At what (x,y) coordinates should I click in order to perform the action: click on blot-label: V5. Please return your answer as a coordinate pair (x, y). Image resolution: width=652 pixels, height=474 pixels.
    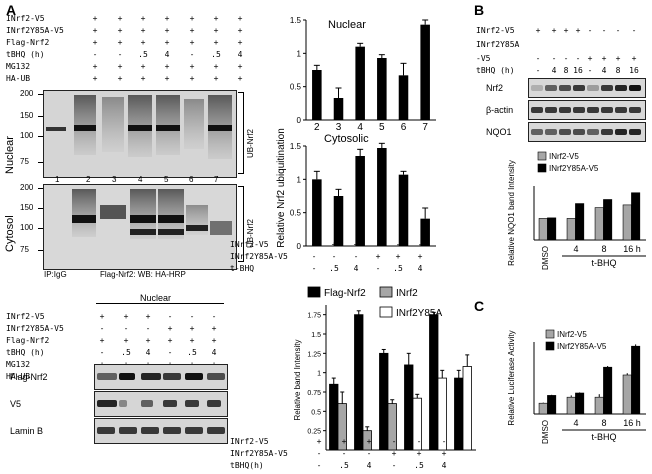
    Looking at the image, I should click on (16, 404).